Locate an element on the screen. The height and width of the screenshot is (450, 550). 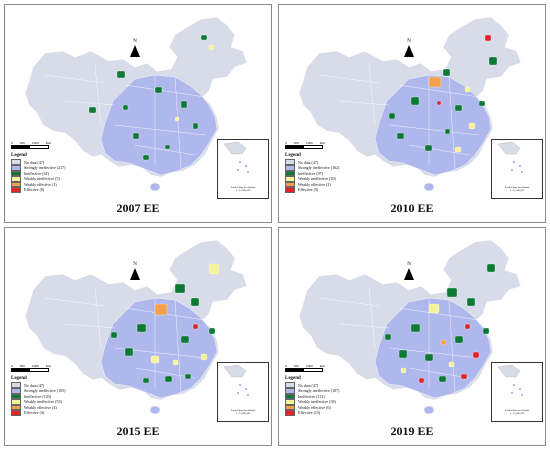
legend-label: Weakly ineffective (53) is located at coordinates (43, 402).